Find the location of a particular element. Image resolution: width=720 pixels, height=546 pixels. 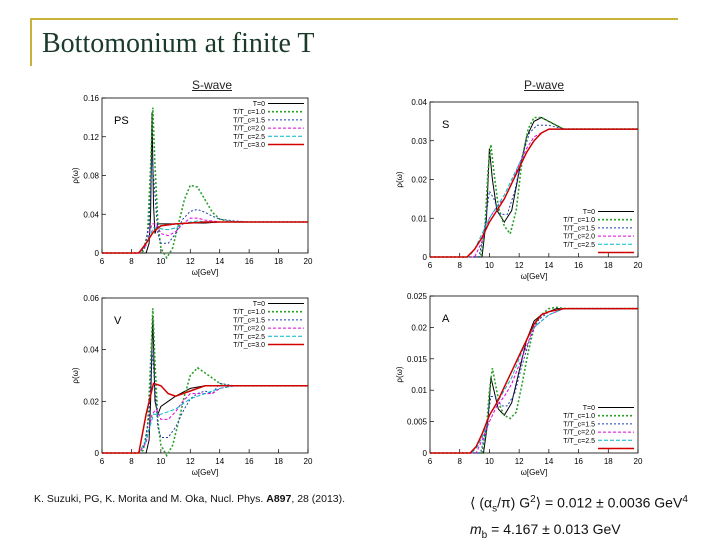

s-wave-label: S-wave is located at coordinates (212, 85).